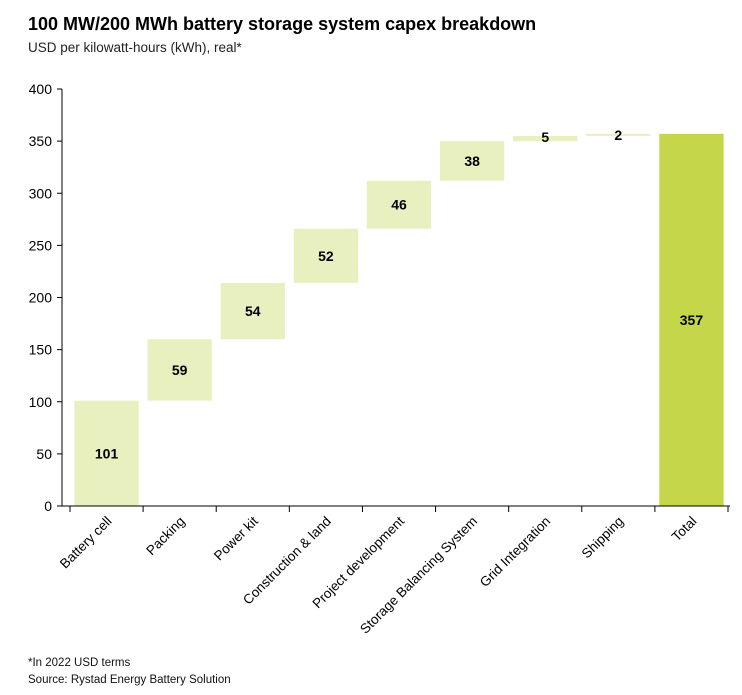 The width and height of the screenshot is (742, 695). What do you see at coordinates (135, 47) in the screenshot?
I see `chart-subtitle: USD per kilowatt-hours (kWh), real*` at bounding box center [135, 47].